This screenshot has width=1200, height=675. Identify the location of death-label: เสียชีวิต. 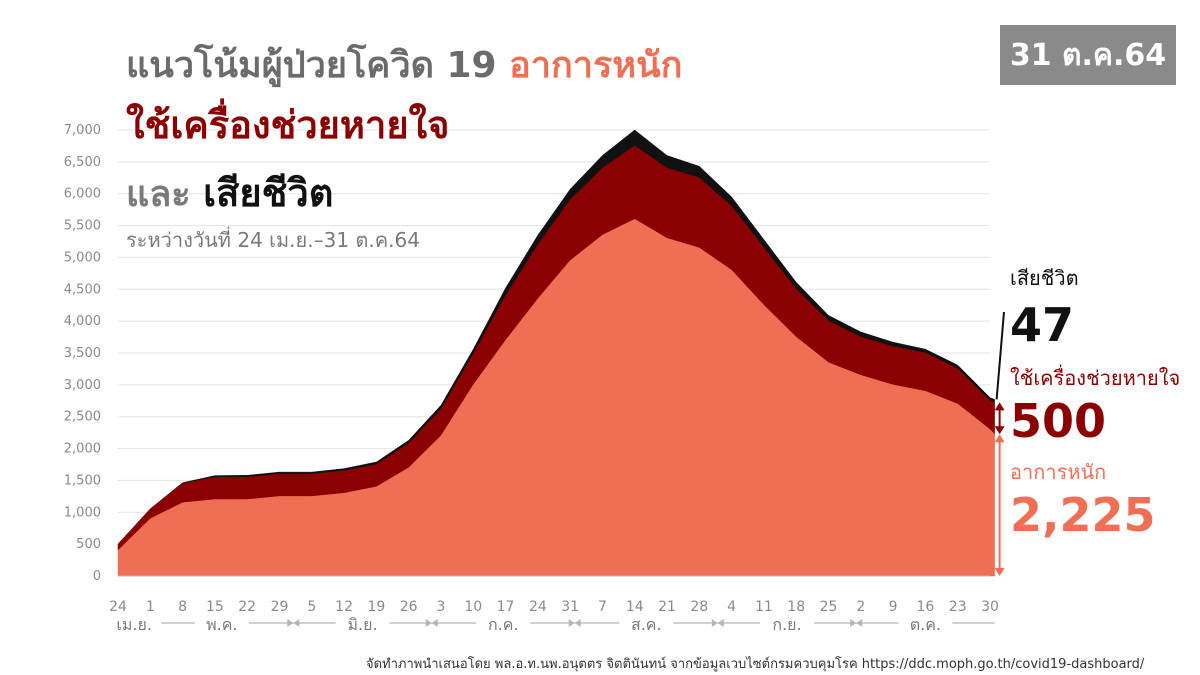
(1044, 278).